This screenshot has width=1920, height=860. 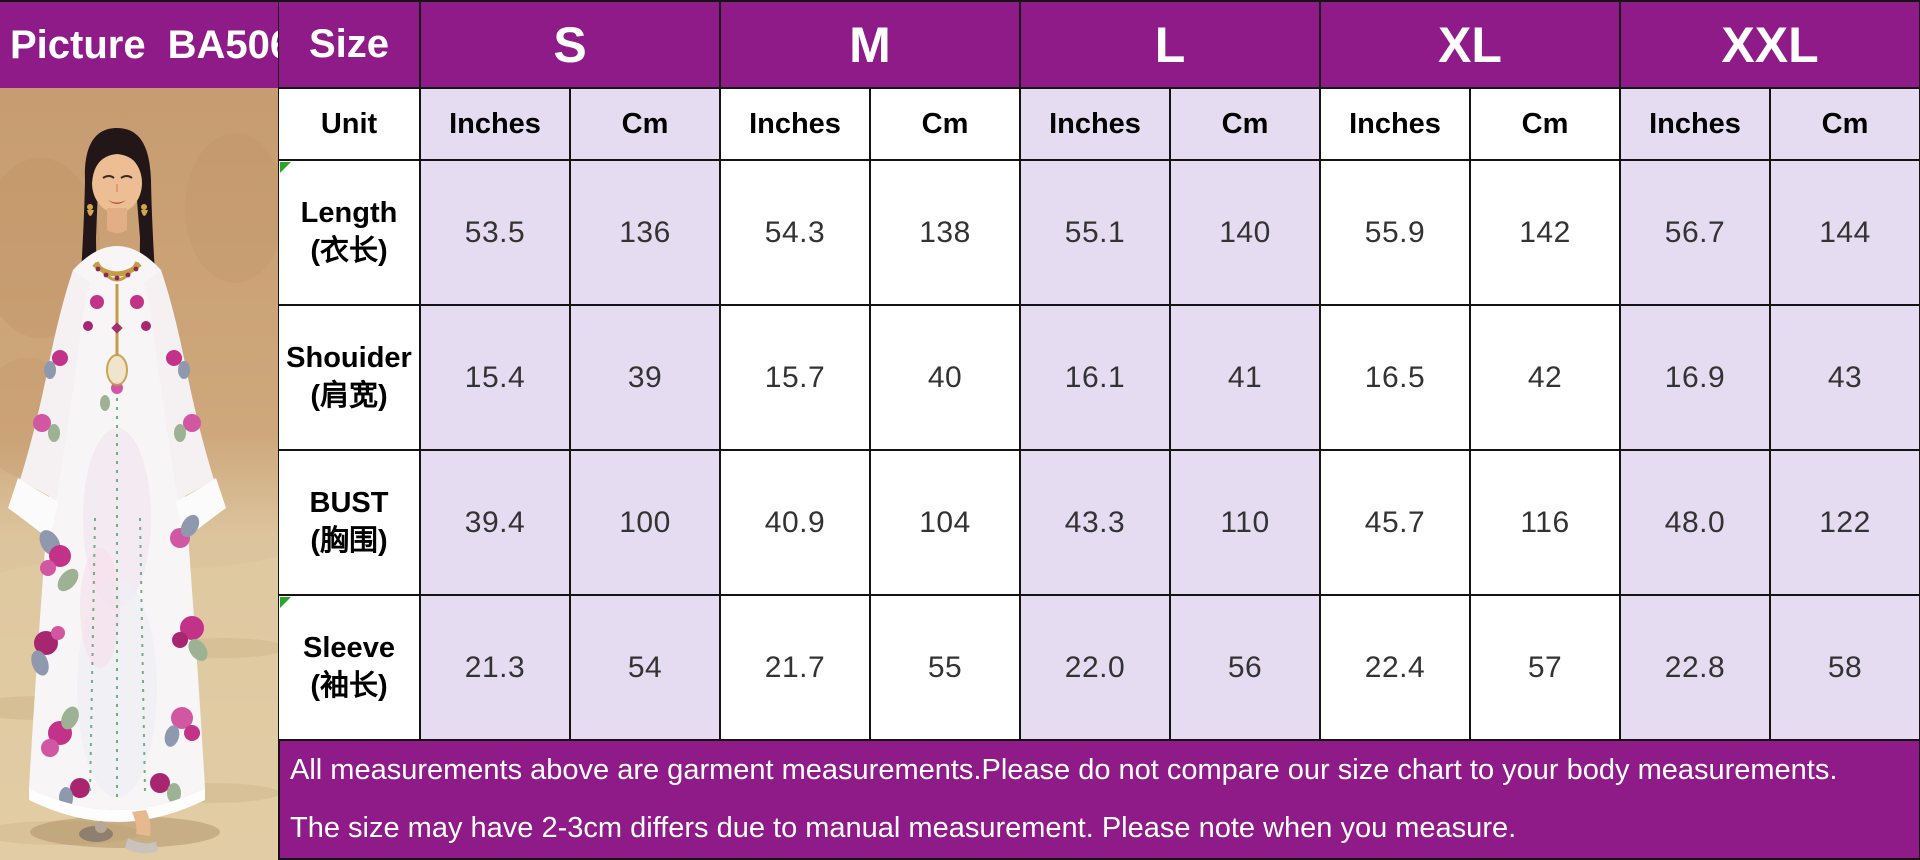 I want to click on measurement-cell: 142, so click(x=1545, y=232).